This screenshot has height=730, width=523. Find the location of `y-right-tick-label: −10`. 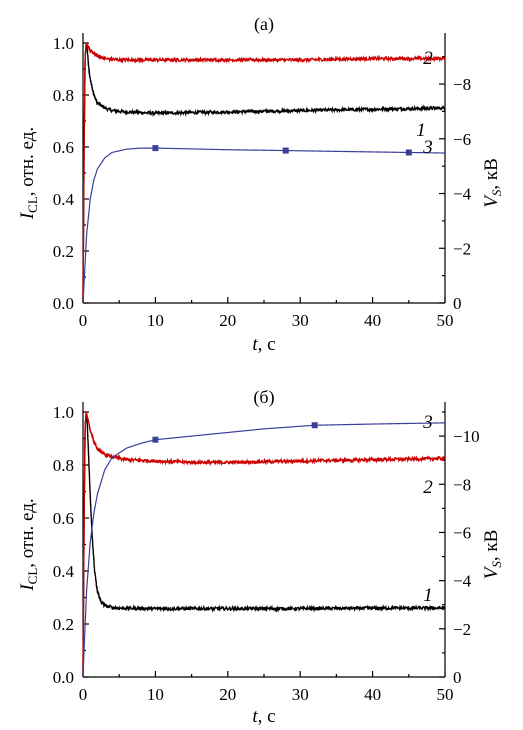

y-right-tick-label: −10 is located at coordinates (466, 436).